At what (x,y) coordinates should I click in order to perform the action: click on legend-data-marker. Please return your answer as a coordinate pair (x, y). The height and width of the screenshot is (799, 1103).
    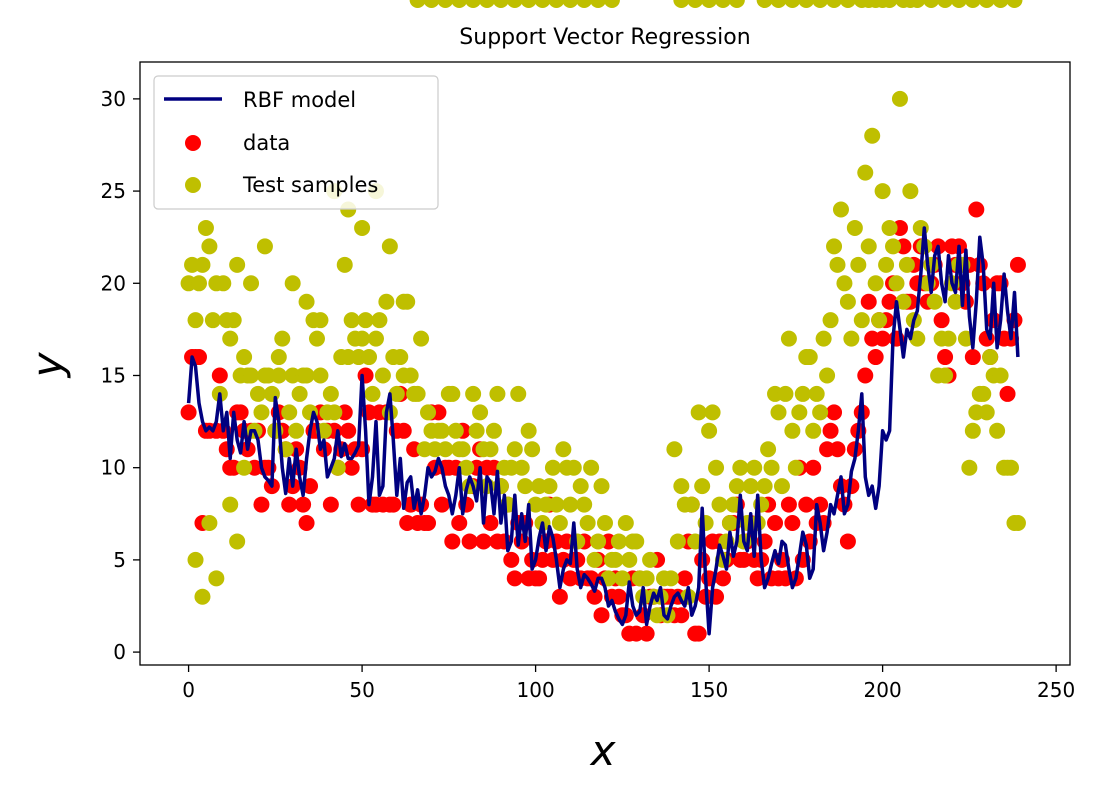
    Looking at the image, I should click on (193, 143).